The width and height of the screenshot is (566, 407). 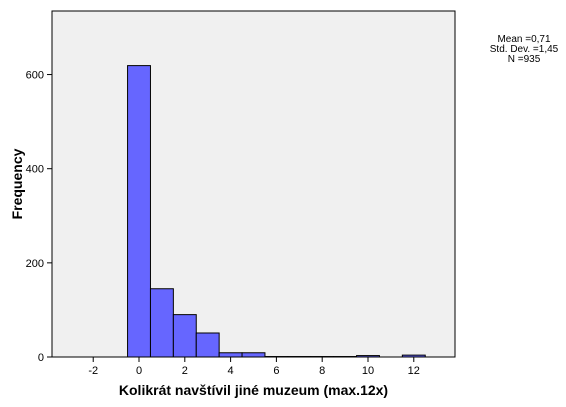 I want to click on stats-box: Mean =0,71 Std. Dev. =1,45 N =935, so click(x=524, y=49).